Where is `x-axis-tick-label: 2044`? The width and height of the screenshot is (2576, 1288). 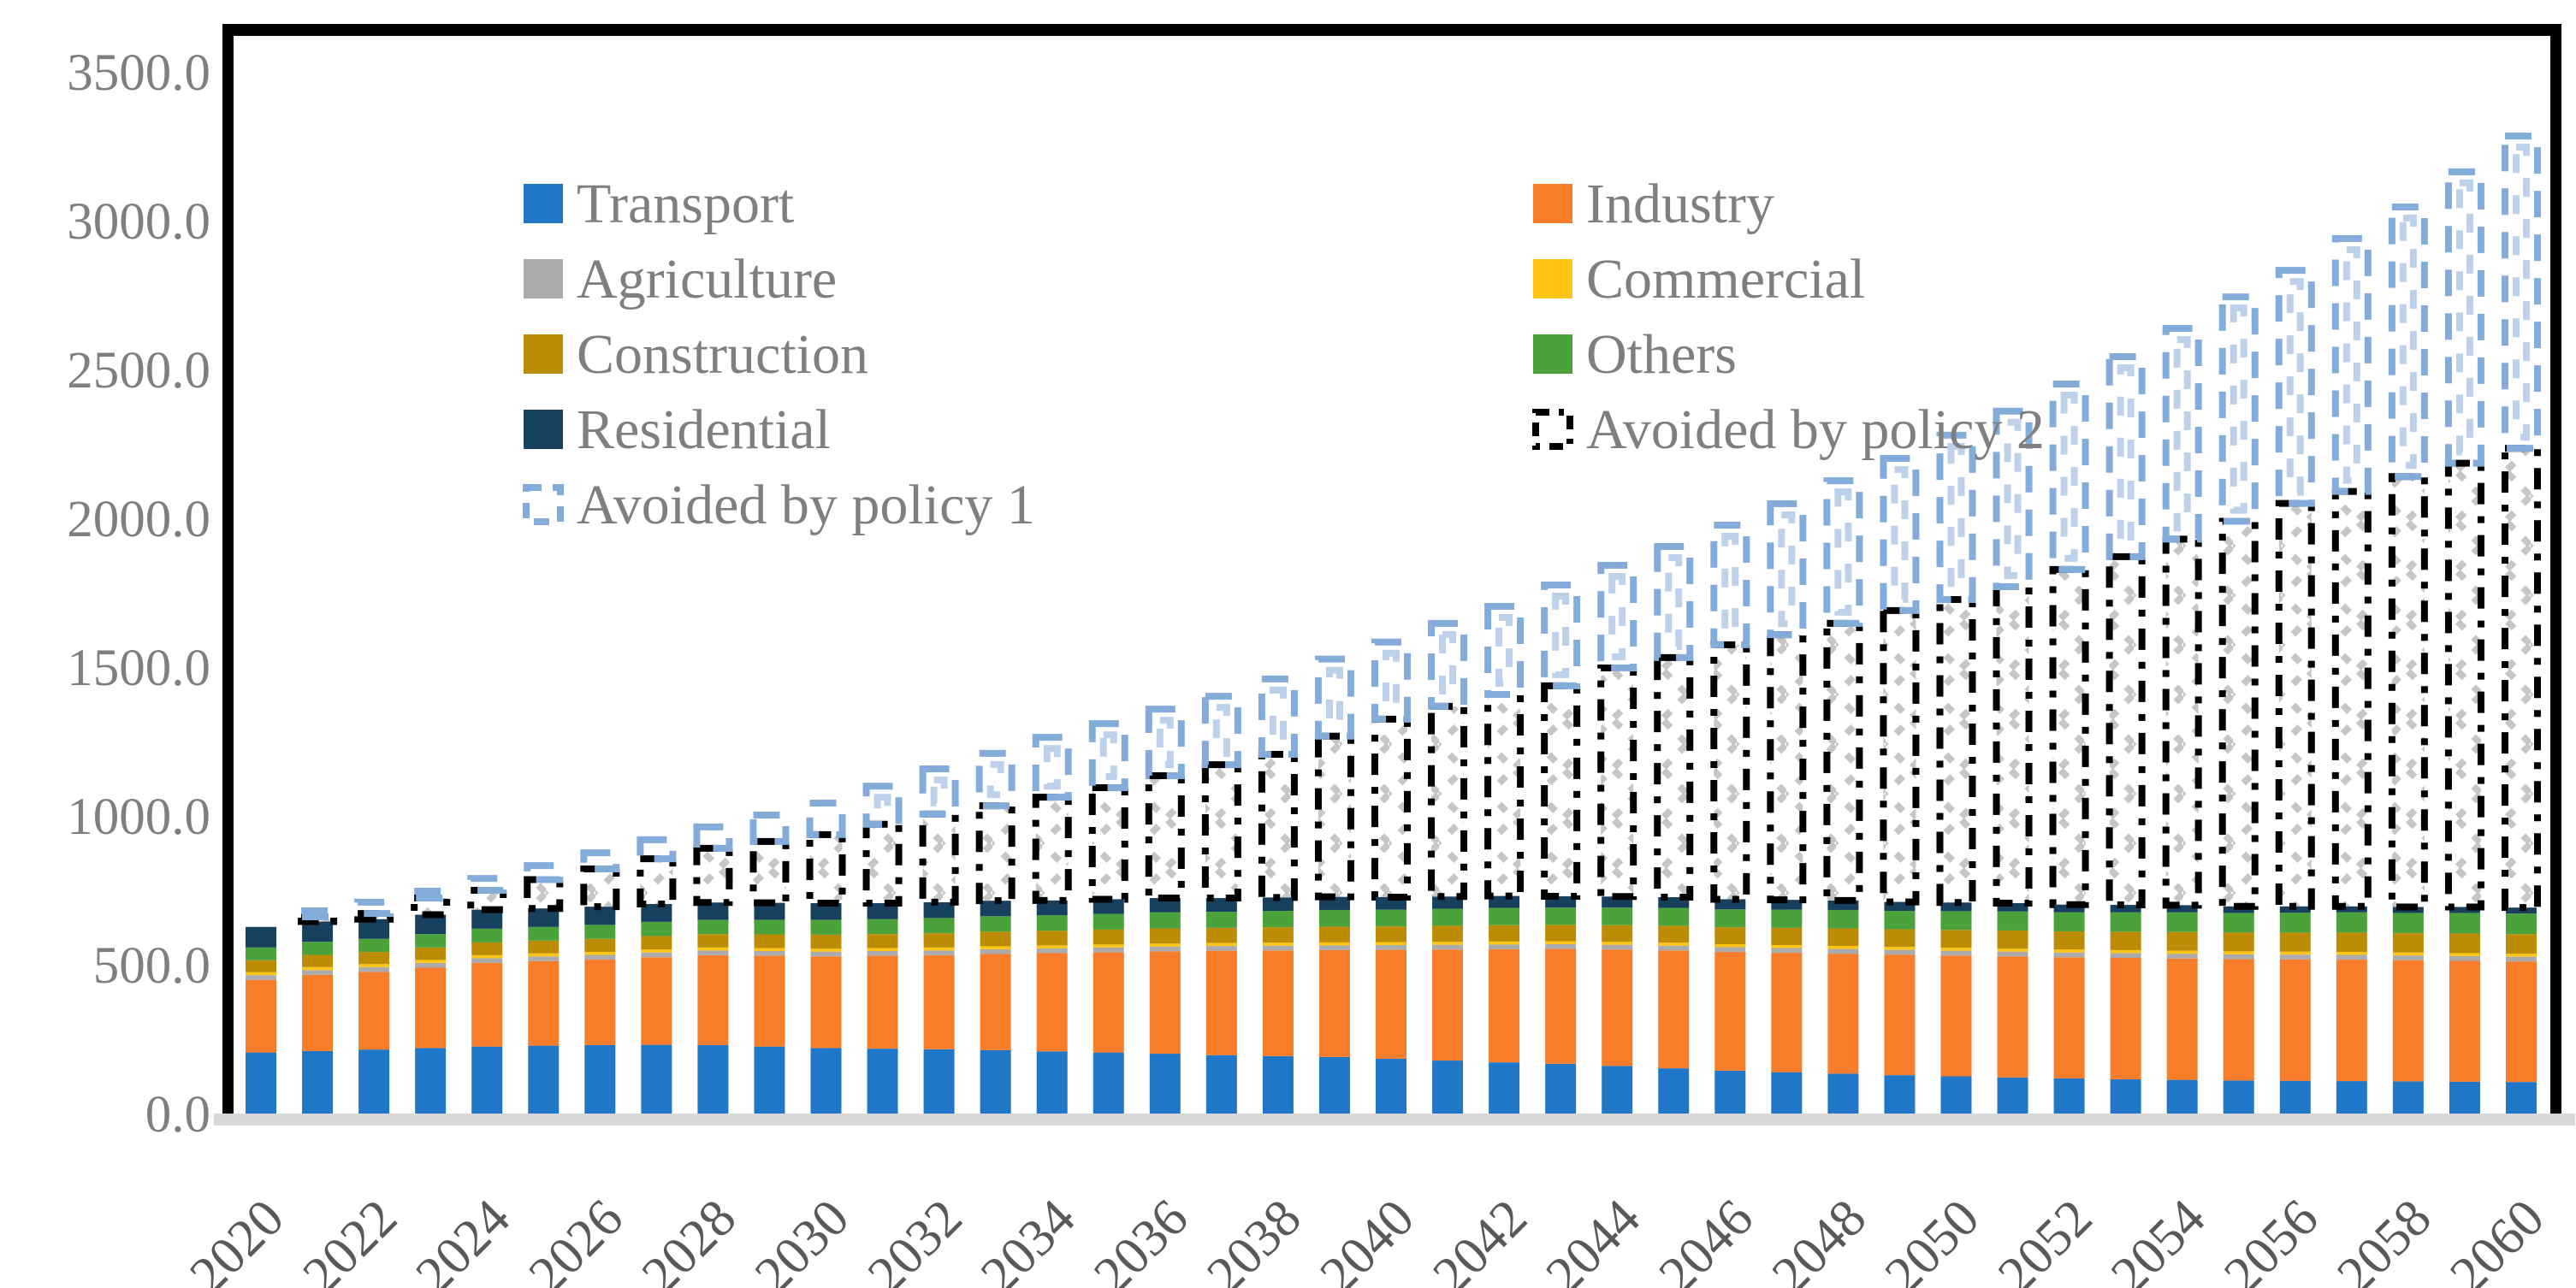 x-axis-tick-label: 2044 is located at coordinates (1593, 1238).